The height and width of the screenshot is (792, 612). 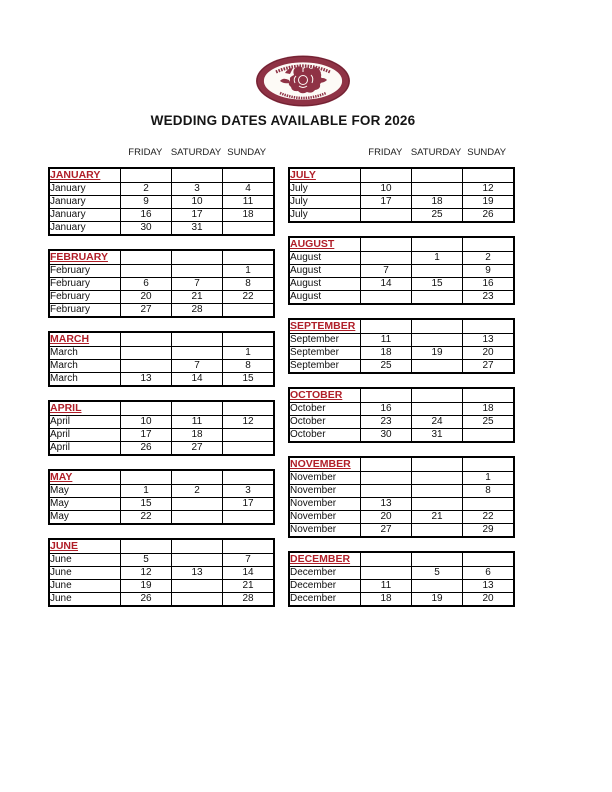 I want to click on month-header-label: JANUARY, so click(x=75, y=175).